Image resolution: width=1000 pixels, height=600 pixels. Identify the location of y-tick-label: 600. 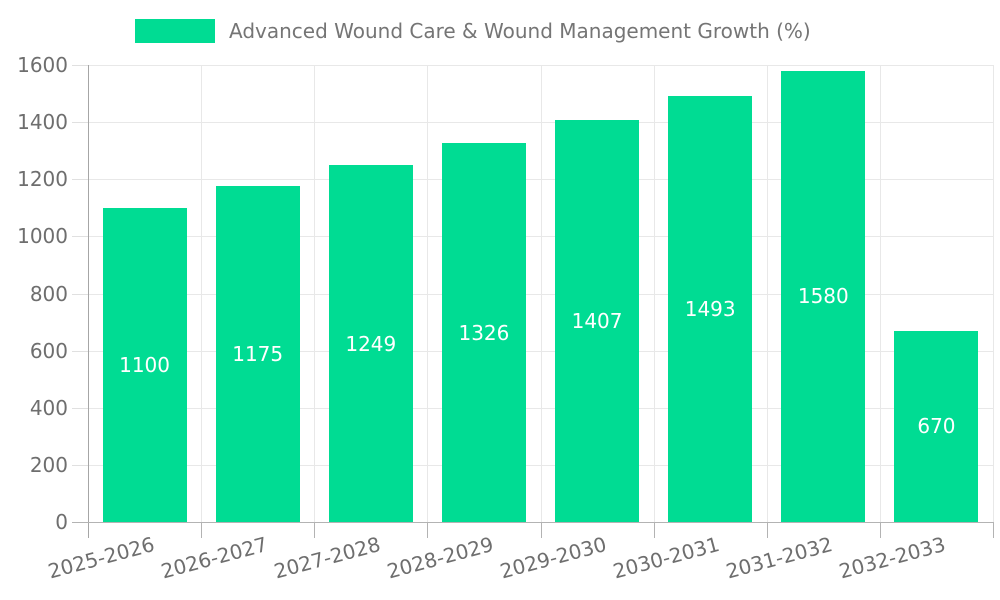
(48, 350).